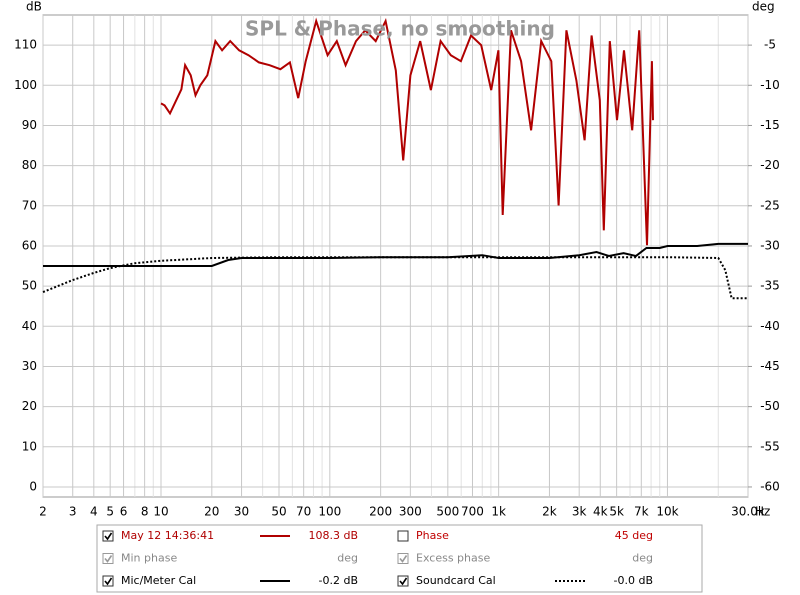  Describe the element at coordinates (770, 326) in the screenshot. I see `y2-tick-label: -40` at that location.